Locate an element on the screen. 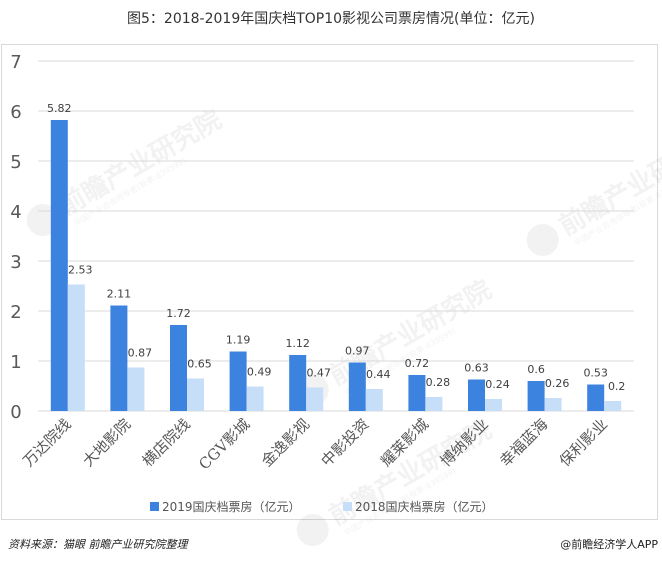 Image resolution: width=662 pixels, height=562 pixels. data-label-2018: 0.87 is located at coordinates (140, 353).